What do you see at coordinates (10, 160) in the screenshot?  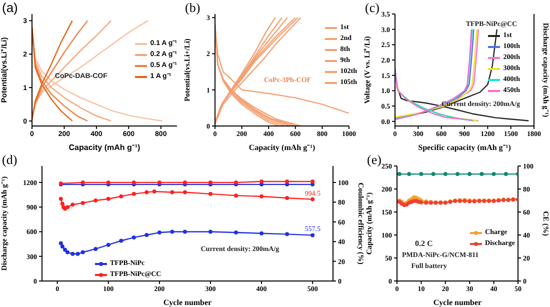 I see `chart-title: (d)` at bounding box center [10, 160].